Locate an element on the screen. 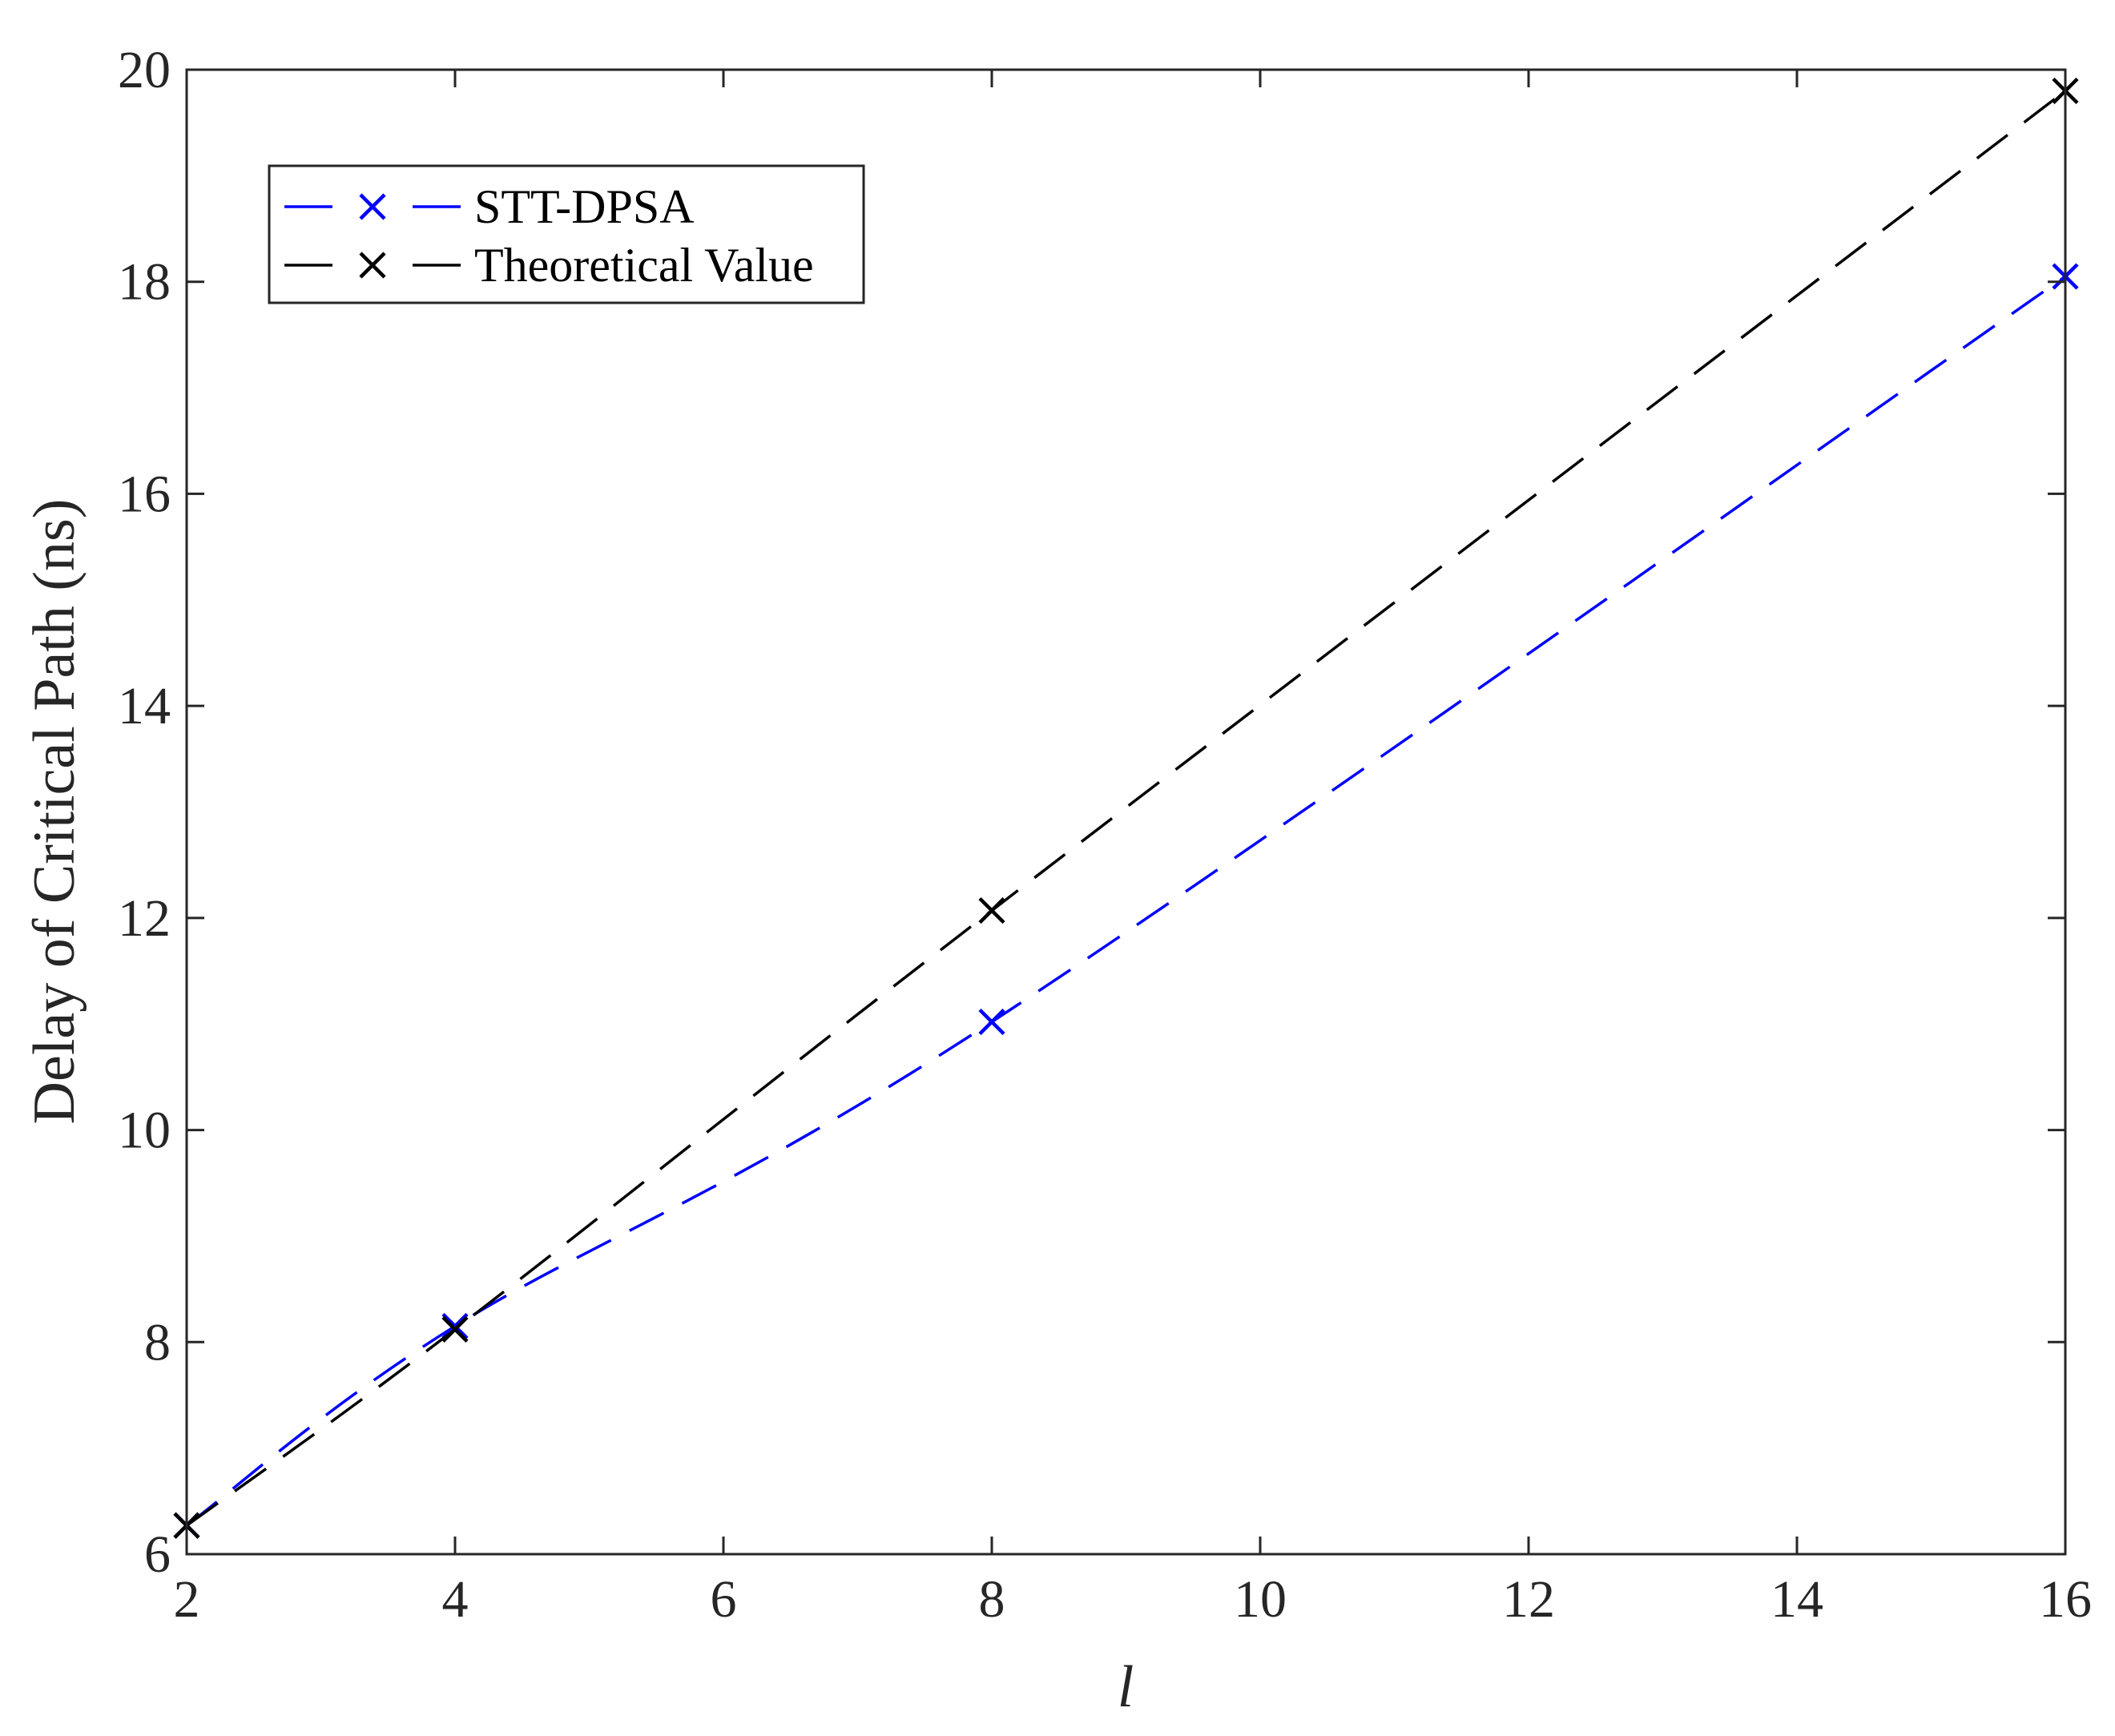  legend-item-1: STT-DPSA is located at coordinates (489, 206).